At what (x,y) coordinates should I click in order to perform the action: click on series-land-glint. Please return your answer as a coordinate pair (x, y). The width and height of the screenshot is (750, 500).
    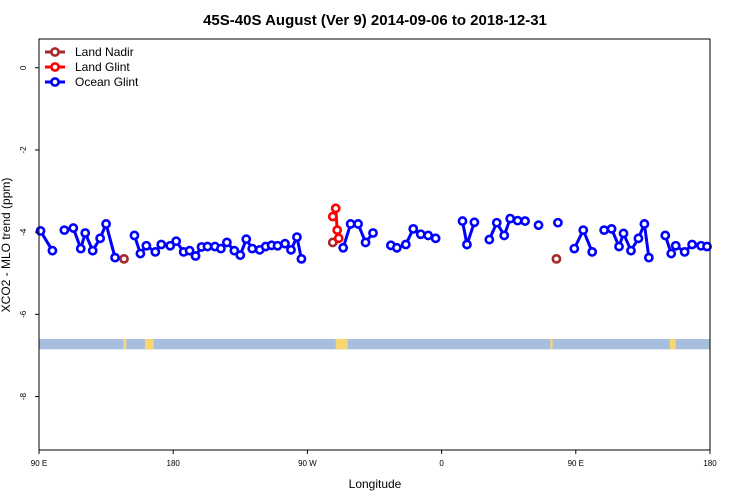
    Looking at the image, I should click on (335, 223).